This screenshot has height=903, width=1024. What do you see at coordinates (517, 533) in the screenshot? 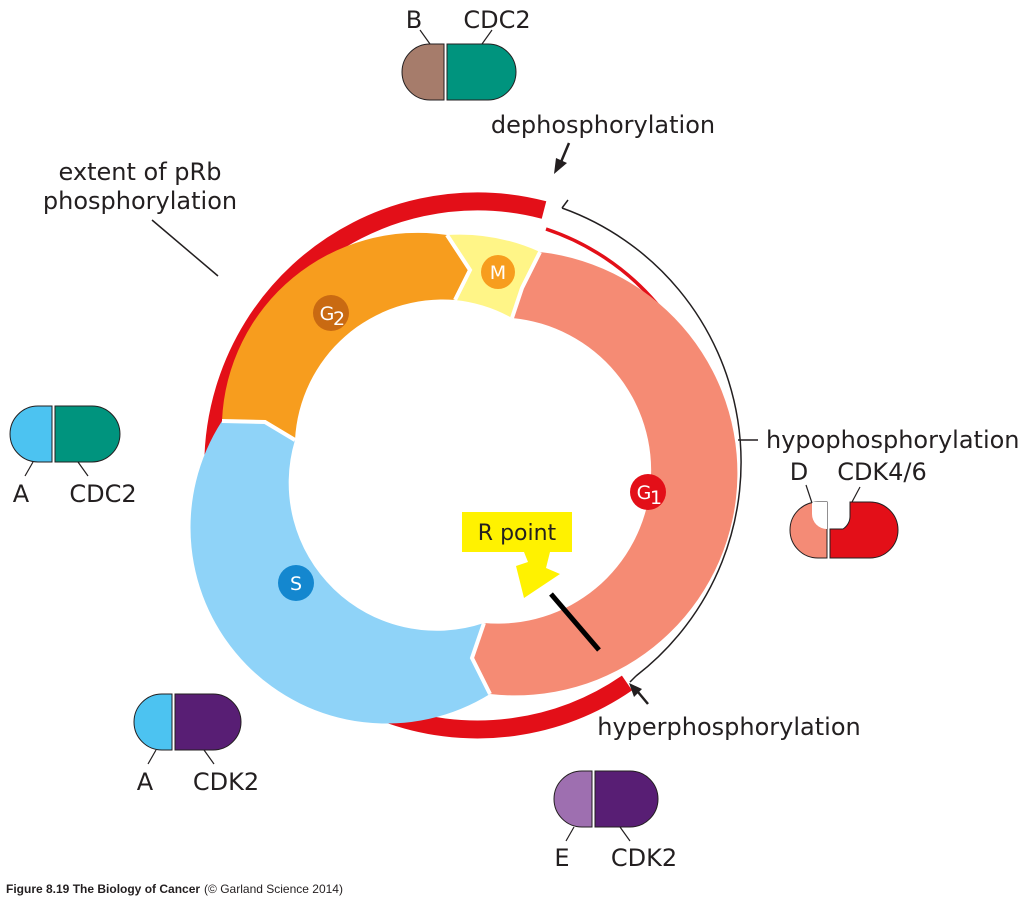
I see `svg-text: R point` at bounding box center [517, 533].